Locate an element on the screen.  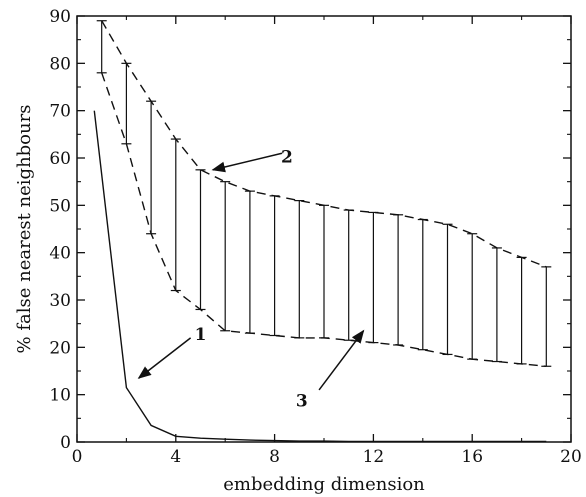
y-tick-label: 80 is located at coordinates (60, 64).